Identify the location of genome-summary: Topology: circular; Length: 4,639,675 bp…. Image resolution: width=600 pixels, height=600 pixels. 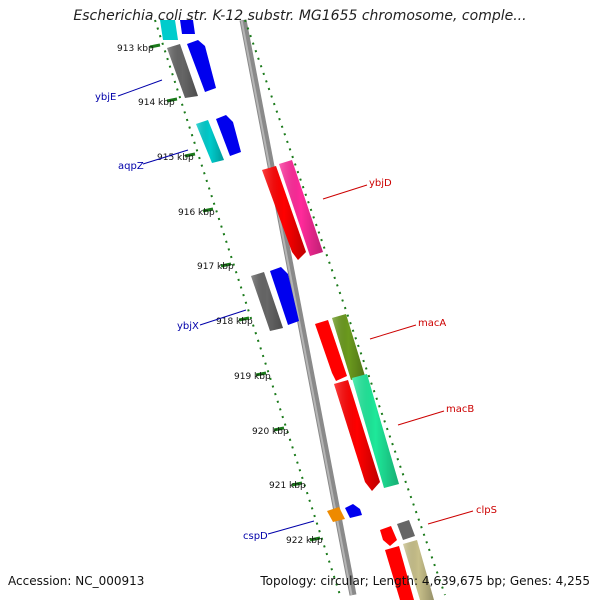
(425, 581).